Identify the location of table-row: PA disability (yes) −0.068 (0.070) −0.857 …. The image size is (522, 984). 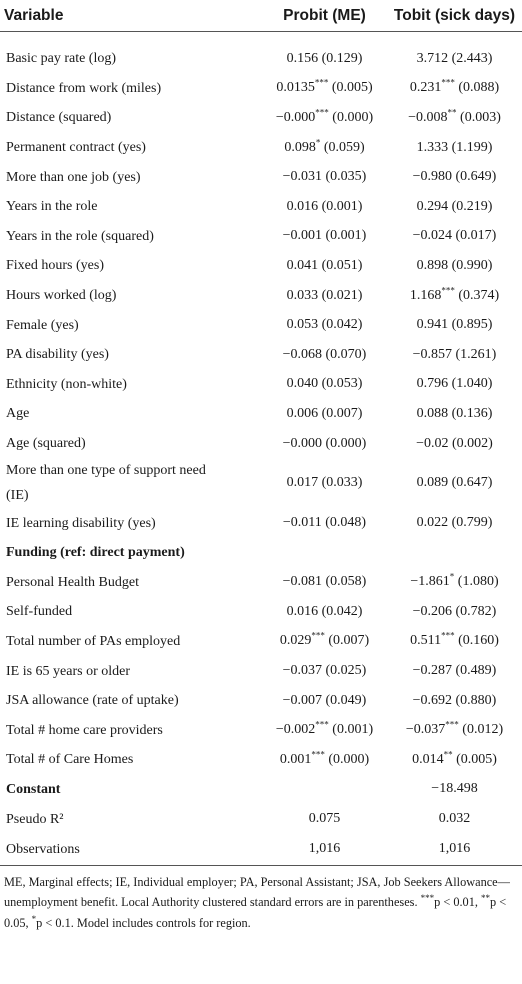
(261, 355).